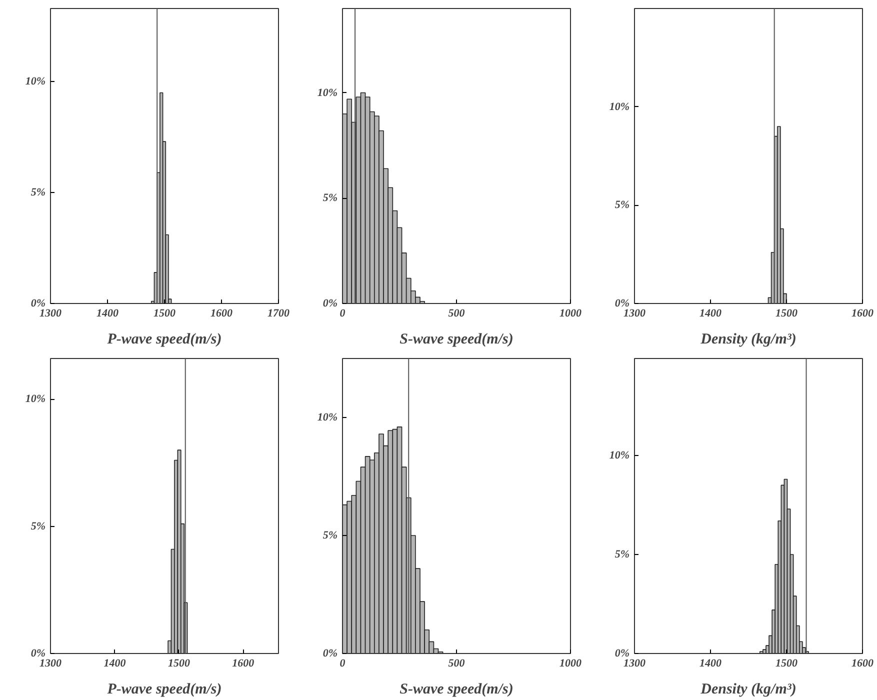 The width and height of the screenshot is (877, 700). I want to click on x-tick-label: 1700, so click(279, 314).